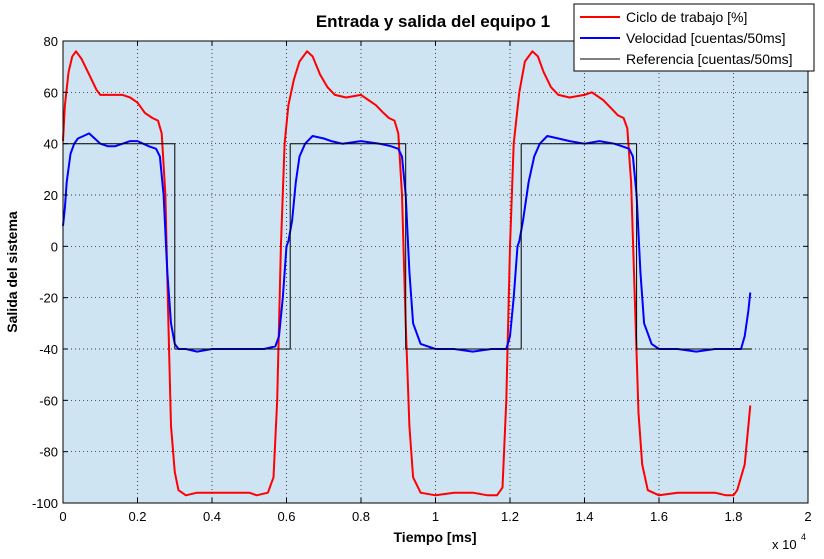 This screenshot has width=824, height=559. What do you see at coordinates (62, 516) in the screenshot?
I see `x-tick-label: 0` at bounding box center [62, 516].